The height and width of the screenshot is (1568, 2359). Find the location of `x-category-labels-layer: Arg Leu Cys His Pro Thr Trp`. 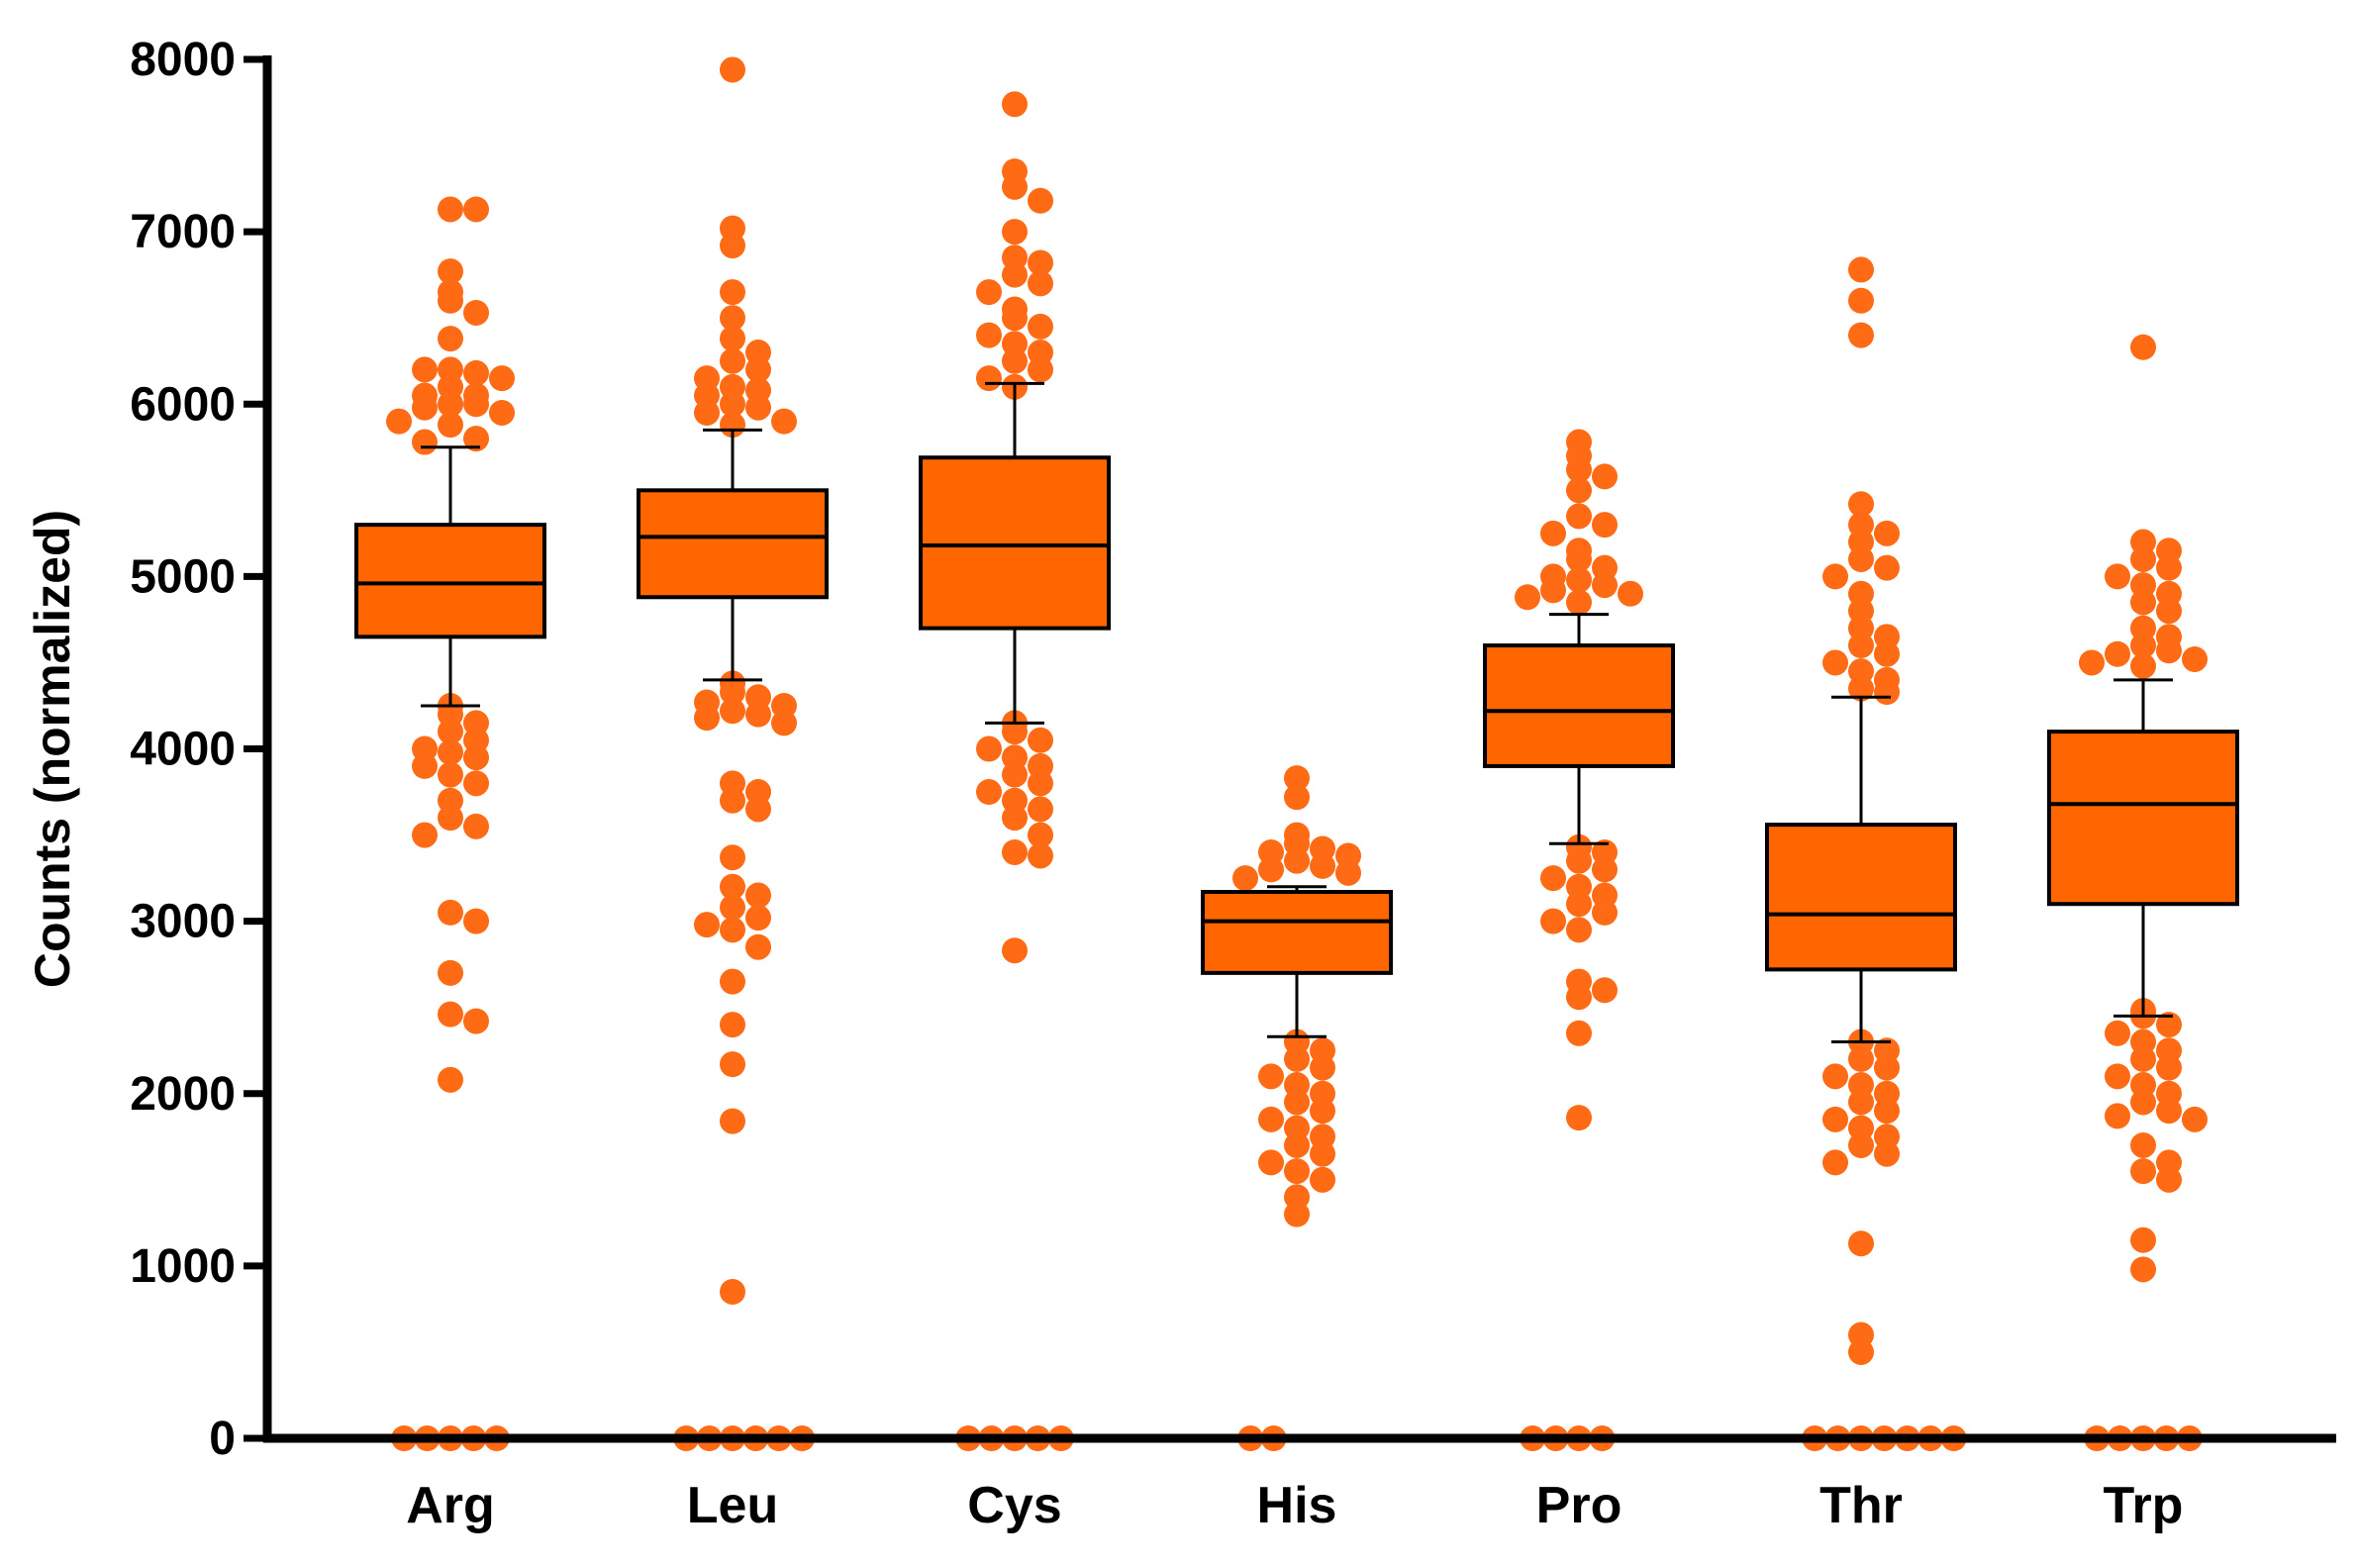

x-category-labels-layer: Arg Leu Cys His Pro Thr Trp is located at coordinates (1294, 1505).